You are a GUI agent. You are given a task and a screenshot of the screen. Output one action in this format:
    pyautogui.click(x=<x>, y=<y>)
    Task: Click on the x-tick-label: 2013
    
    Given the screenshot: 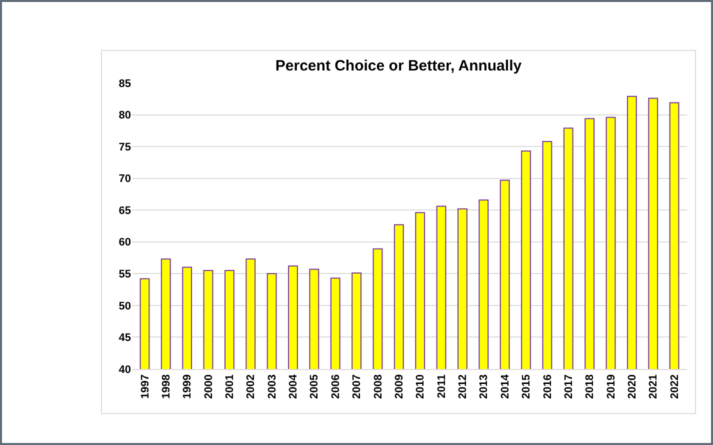 What is the action you would take?
    pyautogui.click(x=484, y=386)
    